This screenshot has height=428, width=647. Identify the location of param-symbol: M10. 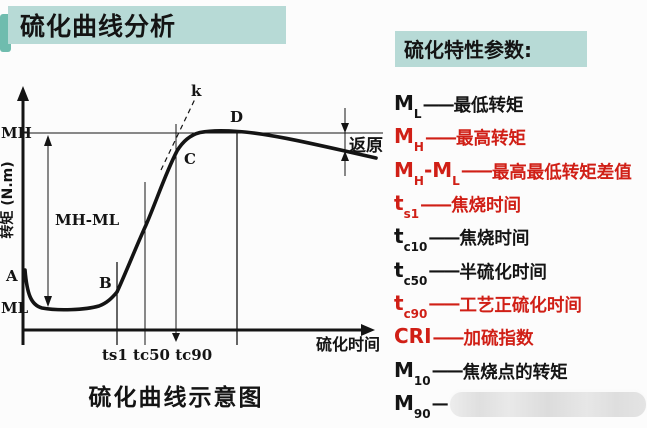
(412, 372).